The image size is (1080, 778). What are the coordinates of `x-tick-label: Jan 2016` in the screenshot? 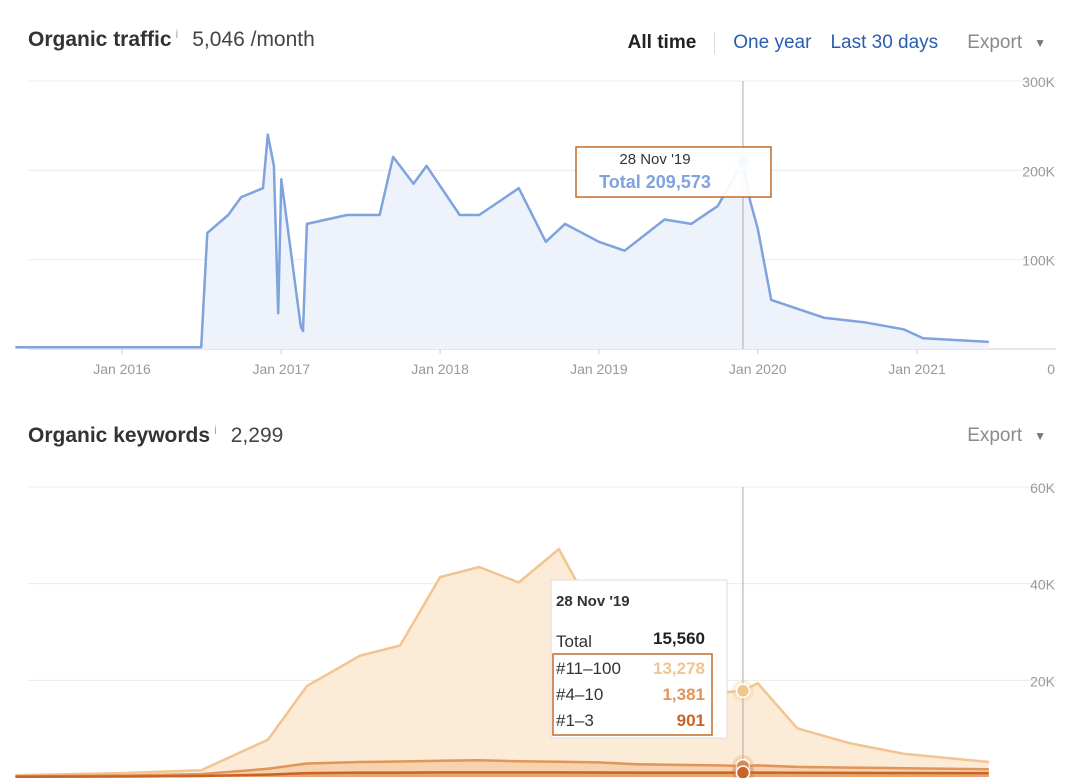 It's located at (122, 369).